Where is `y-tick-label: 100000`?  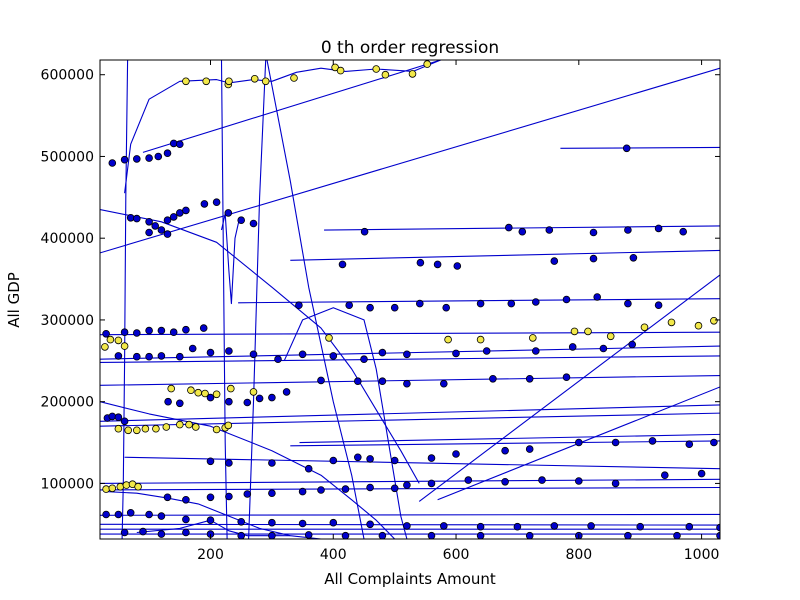
y-tick-label: 100000 is located at coordinates (67, 484).